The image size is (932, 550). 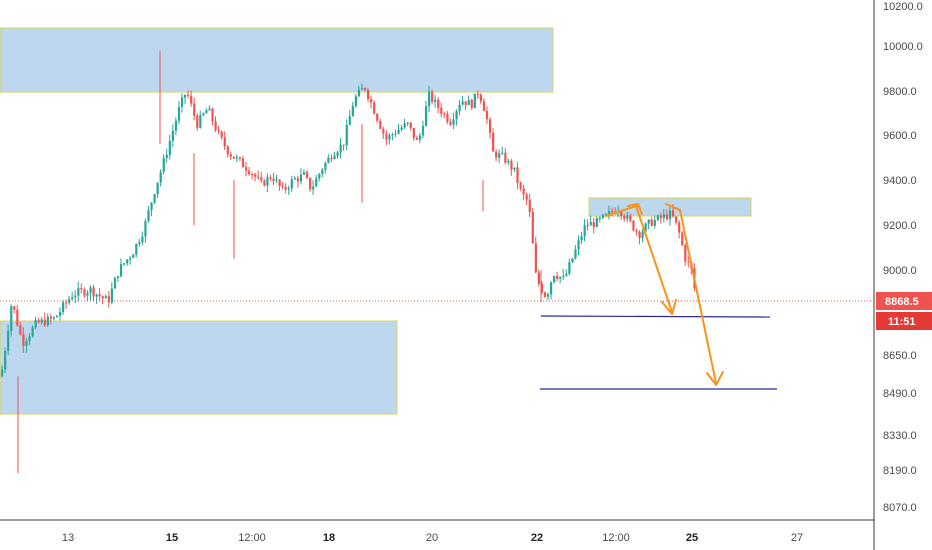 What do you see at coordinates (277, 60) in the screenshot?
I see `resistance-zone-top` at bounding box center [277, 60].